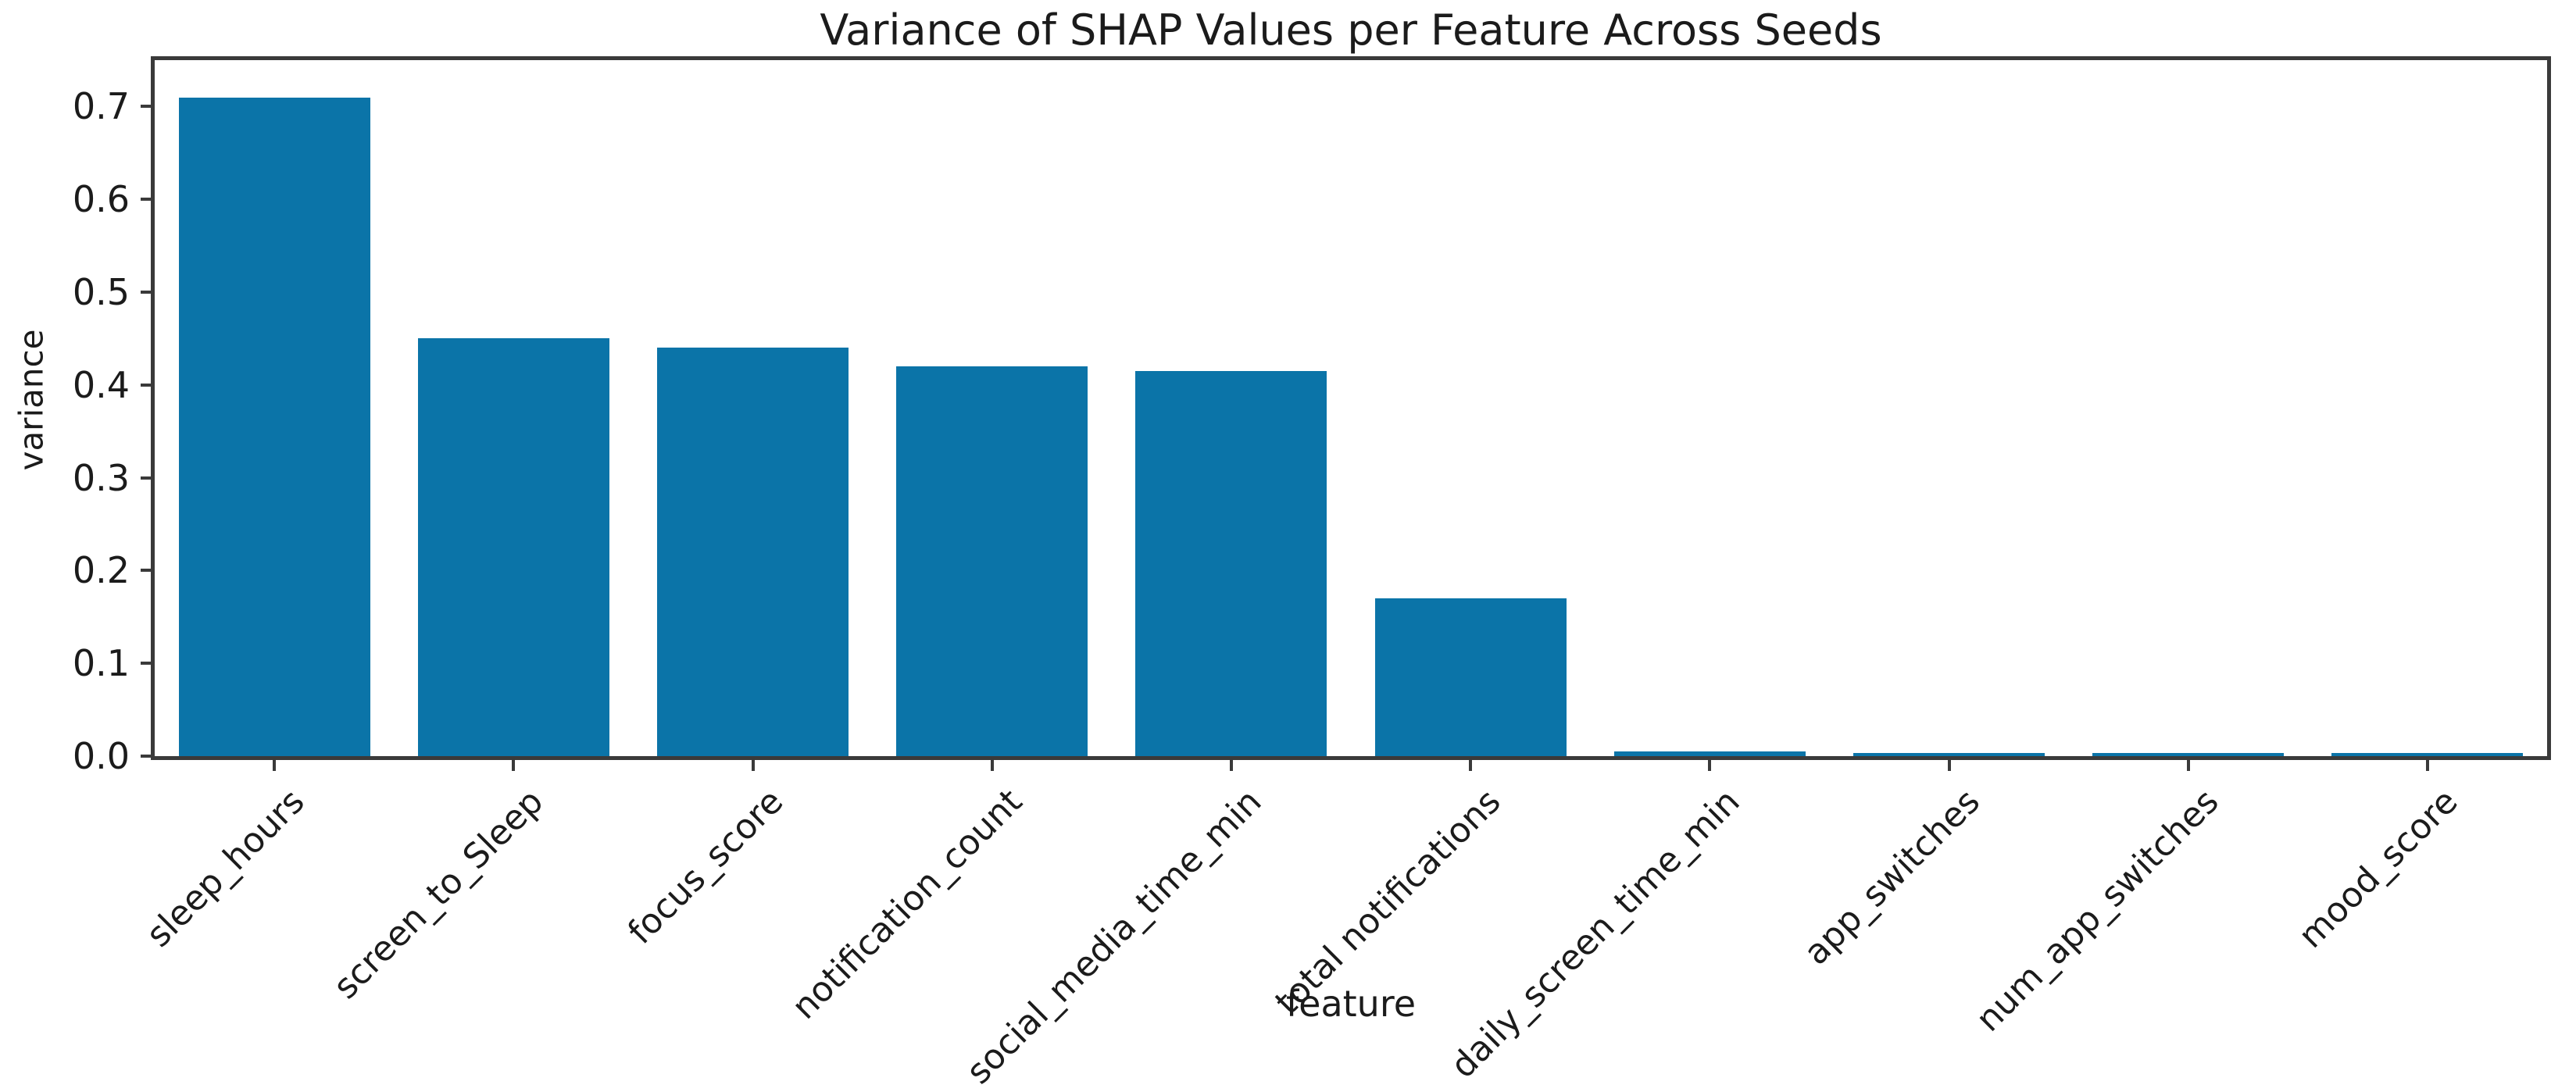 The height and width of the screenshot is (1092, 2576). I want to click on bar-notification_count, so click(992, 561).